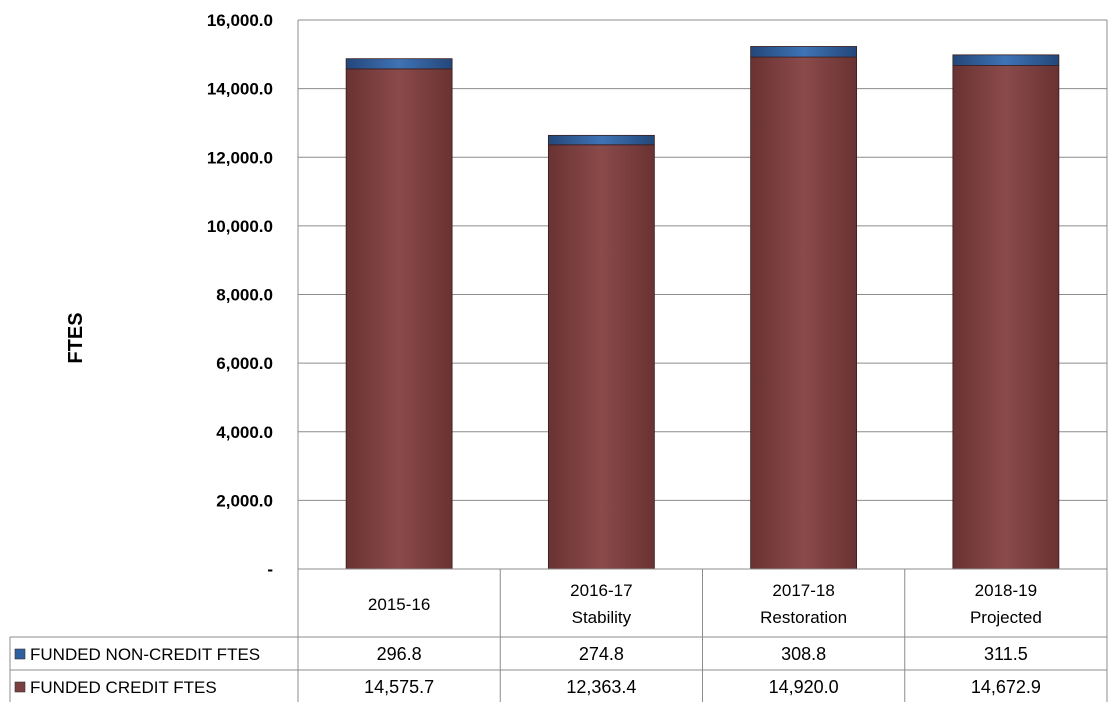 The width and height of the screenshot is (1109, 702). I want to click on legend-label-non-credit: FUNDED NON-CREDIT FTES, so click(145, 654).